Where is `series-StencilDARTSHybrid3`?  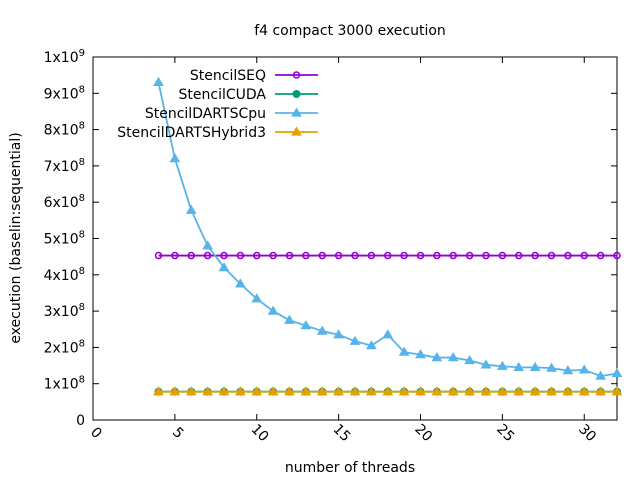 series-StencilDARTSHybrid3 is located at coordinates (388, 391).